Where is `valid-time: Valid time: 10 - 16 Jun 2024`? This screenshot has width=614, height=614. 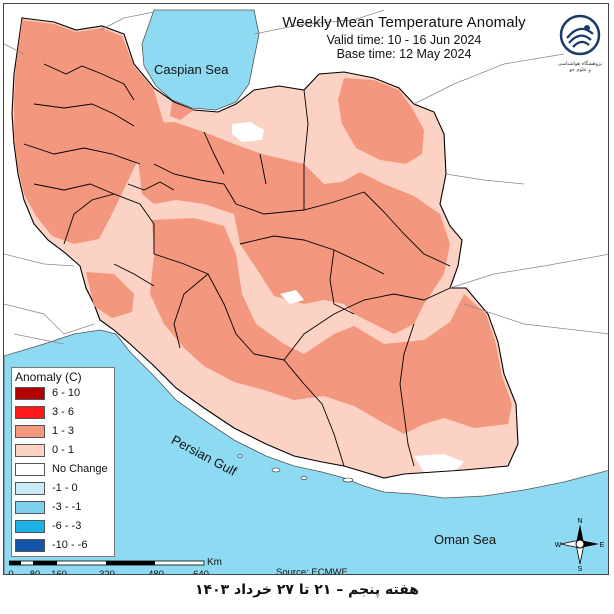
valid-time: Valid time: 10 - 16 Jun 2024 is located at coordinates (404, 40).